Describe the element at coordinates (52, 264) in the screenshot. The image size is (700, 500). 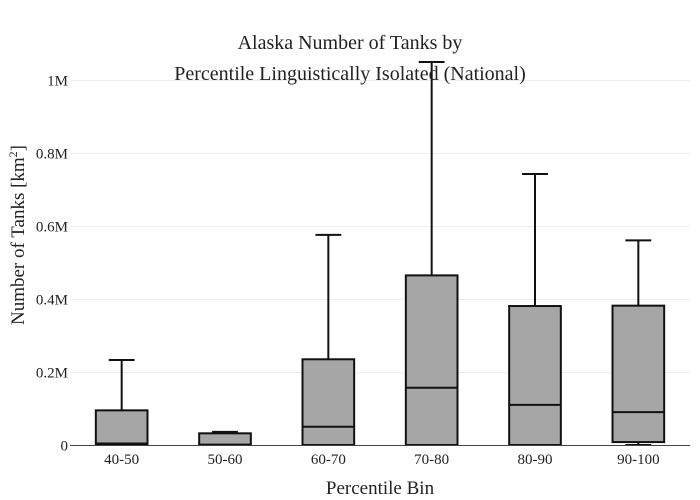
I see `y-axis-ticks: 0 0.2M 0.4M 0.6M 0.8M 1M` at that location.